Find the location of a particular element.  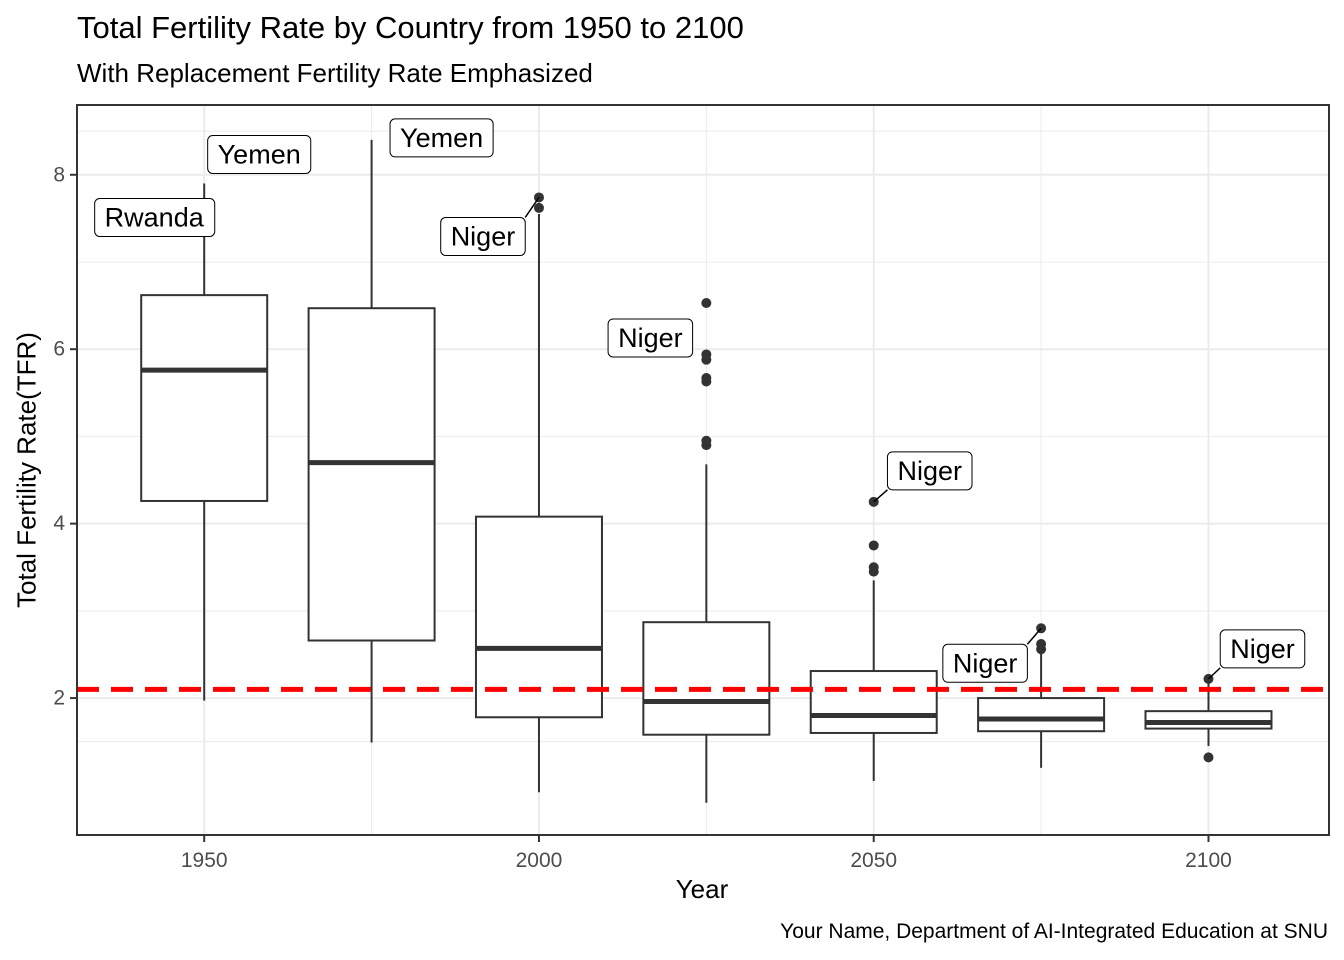

y-tick-label: 8 is located at coordinates (59, 174).